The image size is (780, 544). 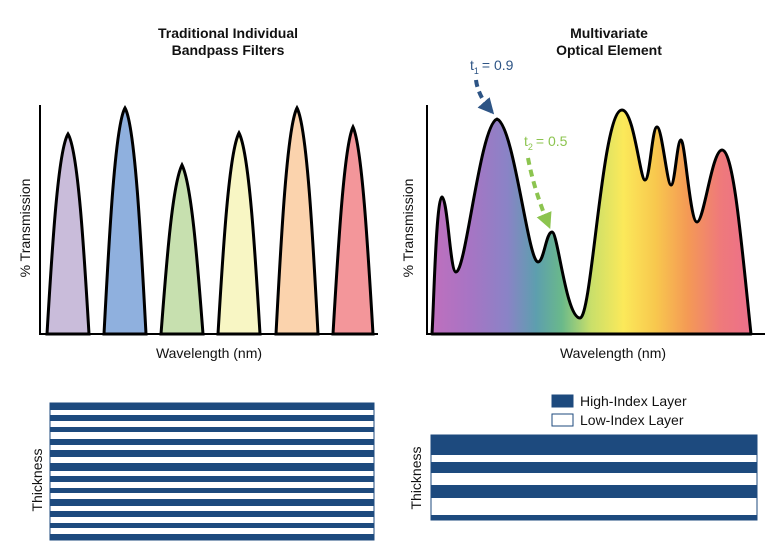 What do you see at coordinates (472, 65) in the screenshot?
I see `annotation-t1-symbol: t` at bounding box center [472, 65].